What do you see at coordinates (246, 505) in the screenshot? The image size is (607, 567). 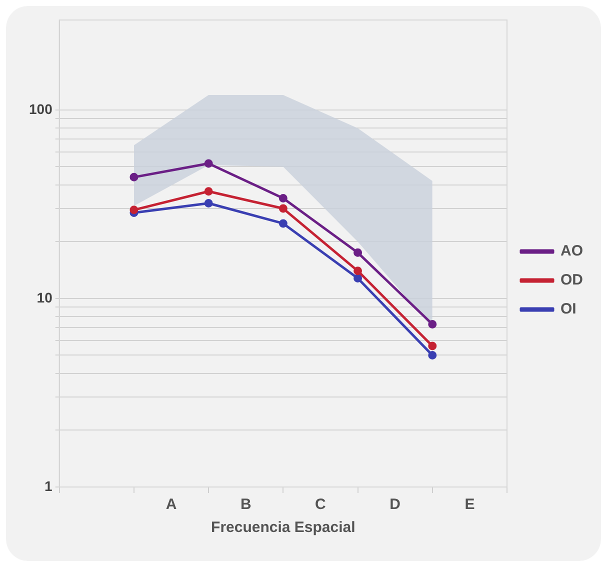 I see `x-tick-label: B` at bounding box center [246, 505].